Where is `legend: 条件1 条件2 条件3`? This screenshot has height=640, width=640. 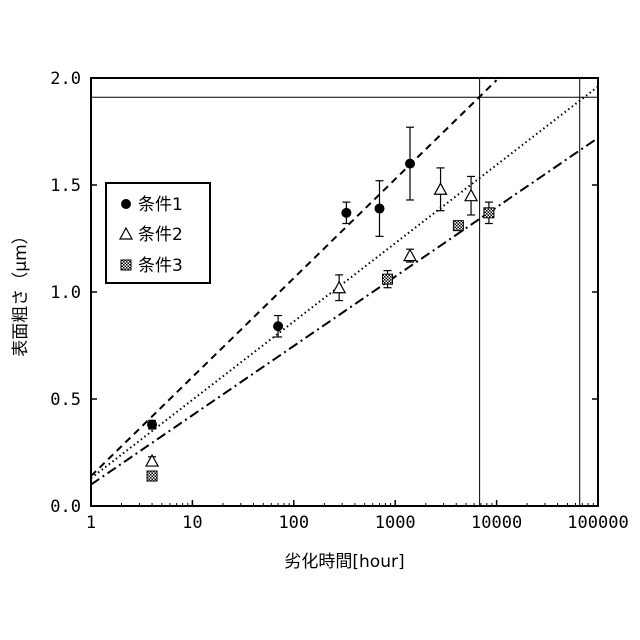
legend: 条件1 条件2 条件3 is located at coordinates (158, 233).